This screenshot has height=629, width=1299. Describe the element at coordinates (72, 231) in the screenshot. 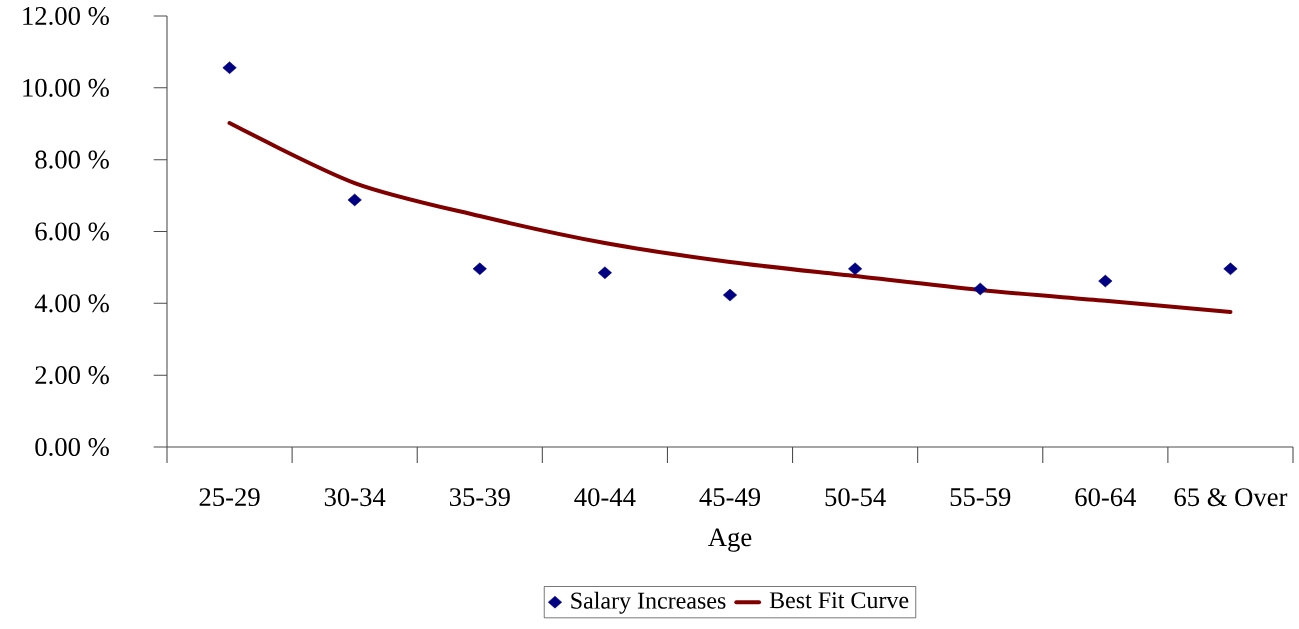

I see `y-tick-label: 6.00 %` at that location.